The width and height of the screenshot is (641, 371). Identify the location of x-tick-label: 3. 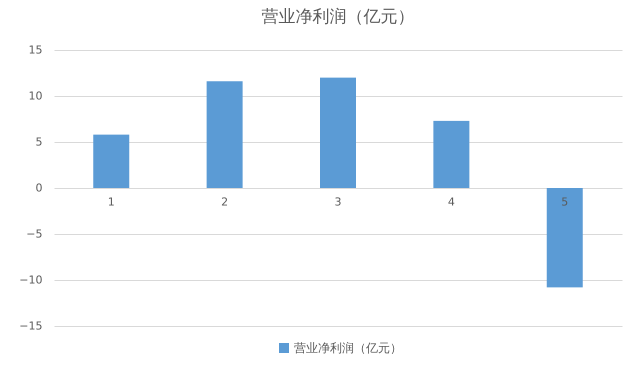
(338, 202).